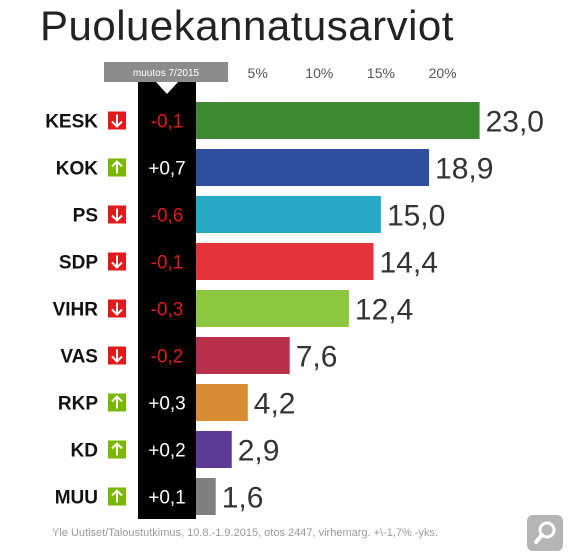 Image resolution: width=579 pixels, height=557 pixels. Describe the element at coordinates (381, 73) in the screenshot. I see `x-tick-label: 15%` at that location.